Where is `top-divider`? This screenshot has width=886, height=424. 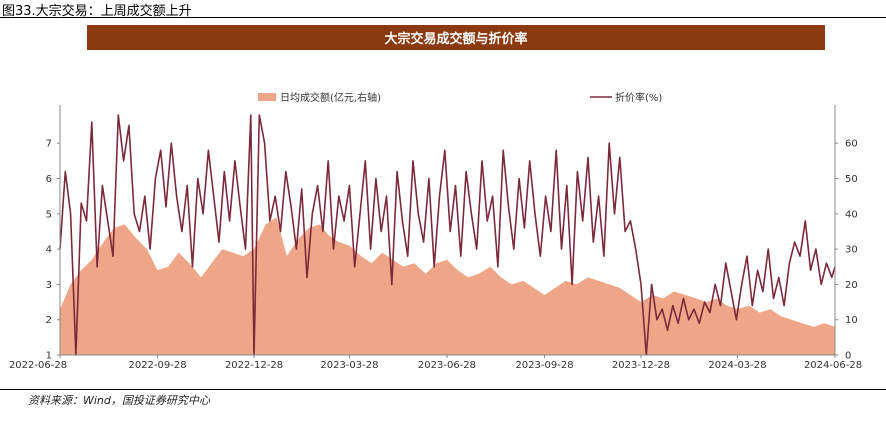 top-divider is located at coordinates (443, 17).